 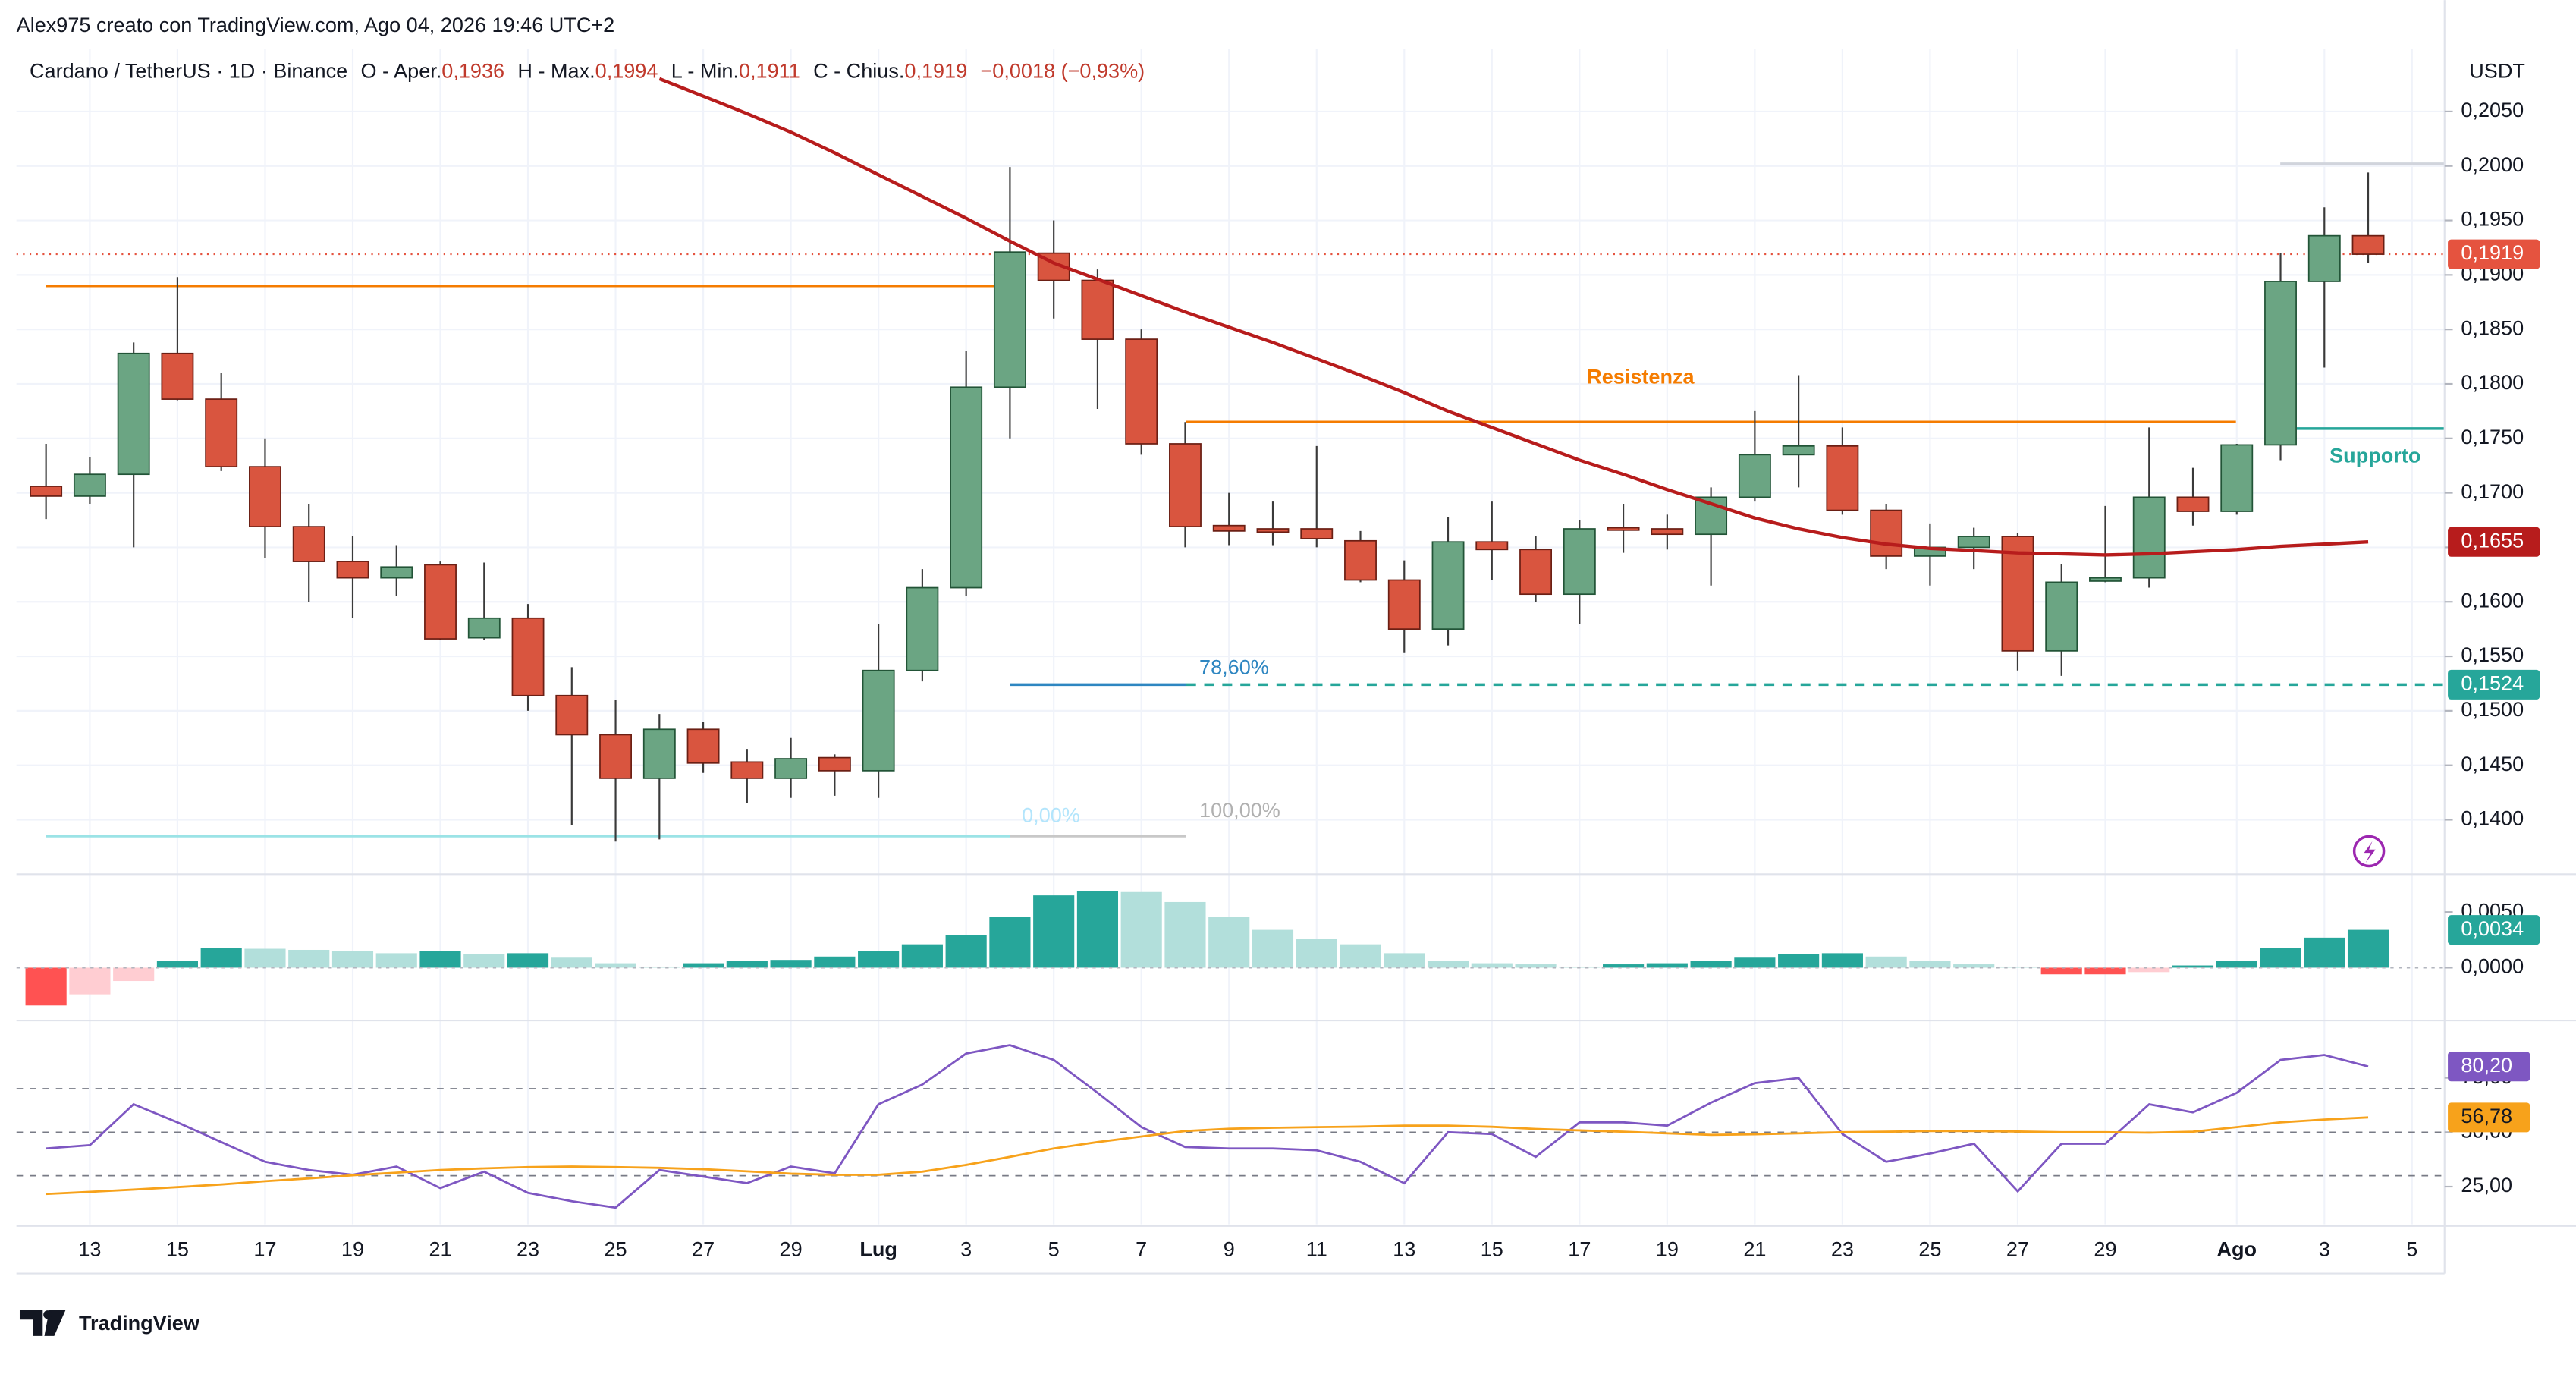 I want to click on value-tag, so click(x=2489, y=1118).